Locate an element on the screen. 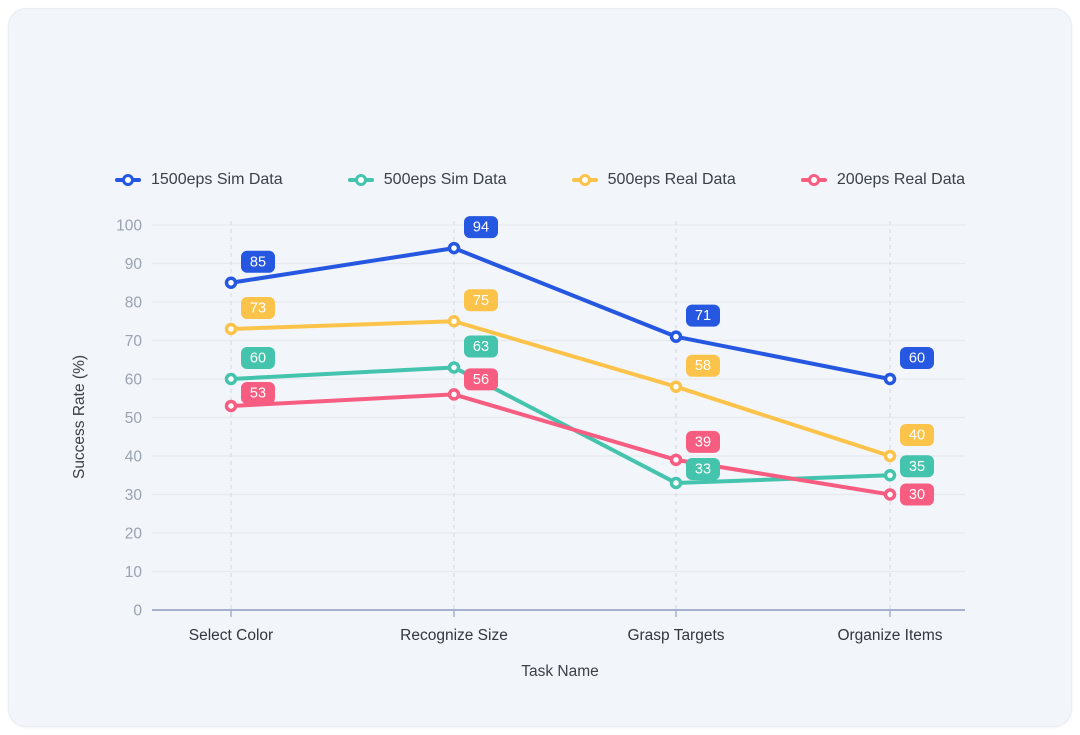 Image resolution: width=1080 pixels, height=735 pixels. y-tick-label: 70 is located at coordinates (134, 341).